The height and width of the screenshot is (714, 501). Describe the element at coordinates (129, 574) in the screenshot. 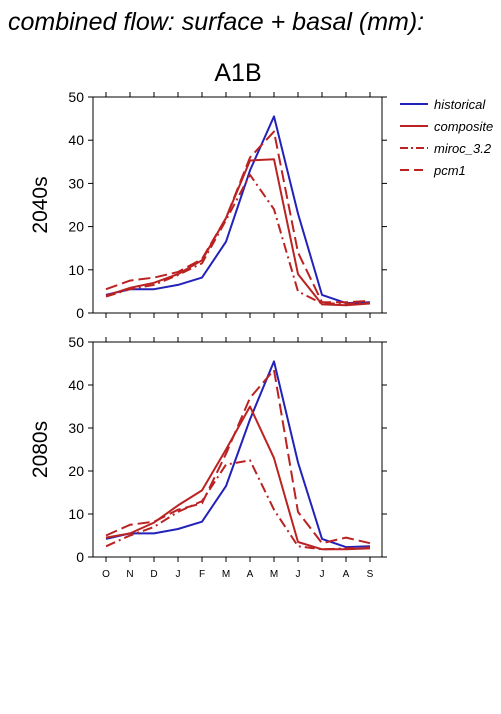

I see `x-tick-label: N` at that location.